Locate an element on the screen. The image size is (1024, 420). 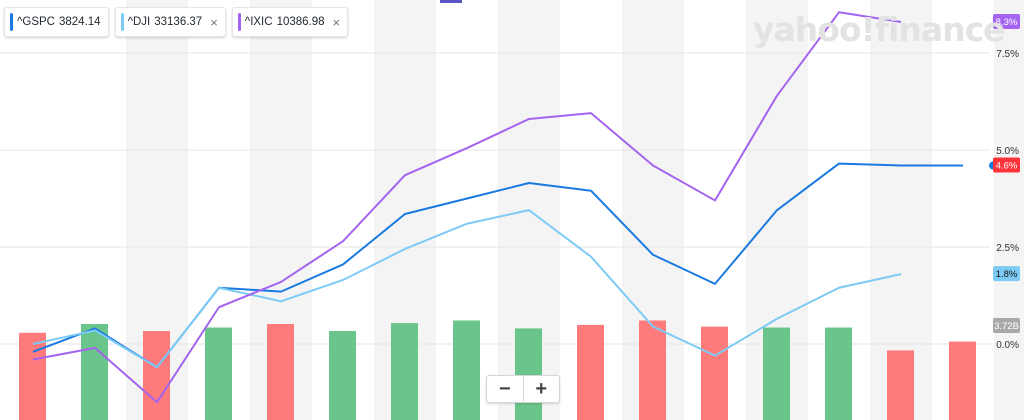
legend-chip-ixic: ^IXIC 10386.98 × is located at coordinates (290, 22).